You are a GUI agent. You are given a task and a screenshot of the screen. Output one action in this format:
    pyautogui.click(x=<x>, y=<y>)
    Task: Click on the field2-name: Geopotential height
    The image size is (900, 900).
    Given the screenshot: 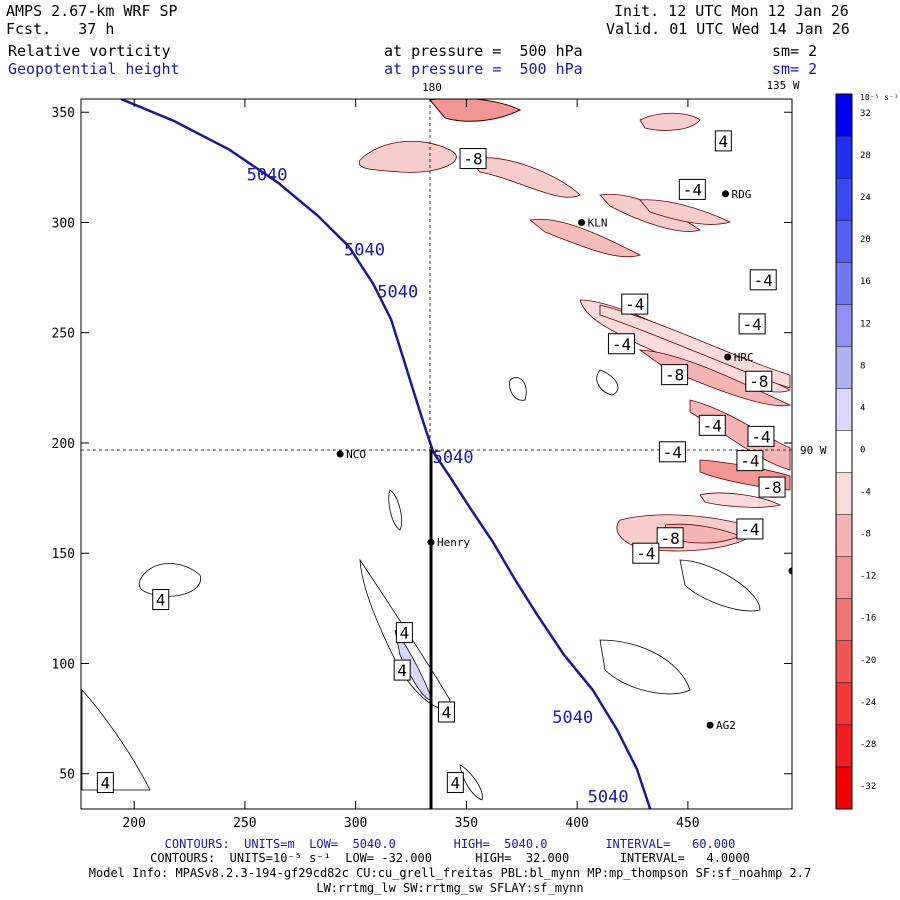 What is the action you would take?
    pyautogui.click(x=94, y=69)
    